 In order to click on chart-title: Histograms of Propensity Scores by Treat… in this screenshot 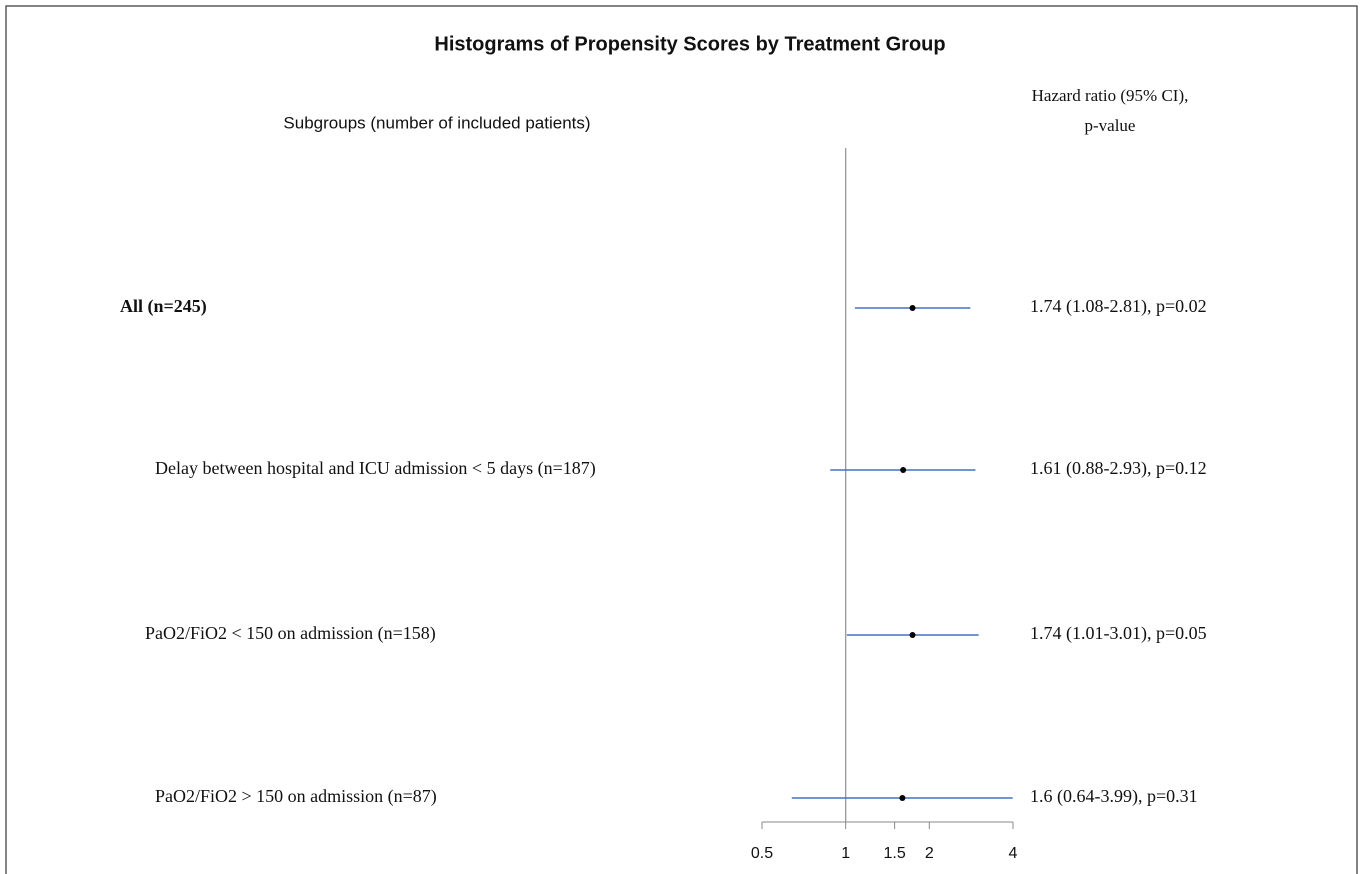, I will do `click(689, 44)`.